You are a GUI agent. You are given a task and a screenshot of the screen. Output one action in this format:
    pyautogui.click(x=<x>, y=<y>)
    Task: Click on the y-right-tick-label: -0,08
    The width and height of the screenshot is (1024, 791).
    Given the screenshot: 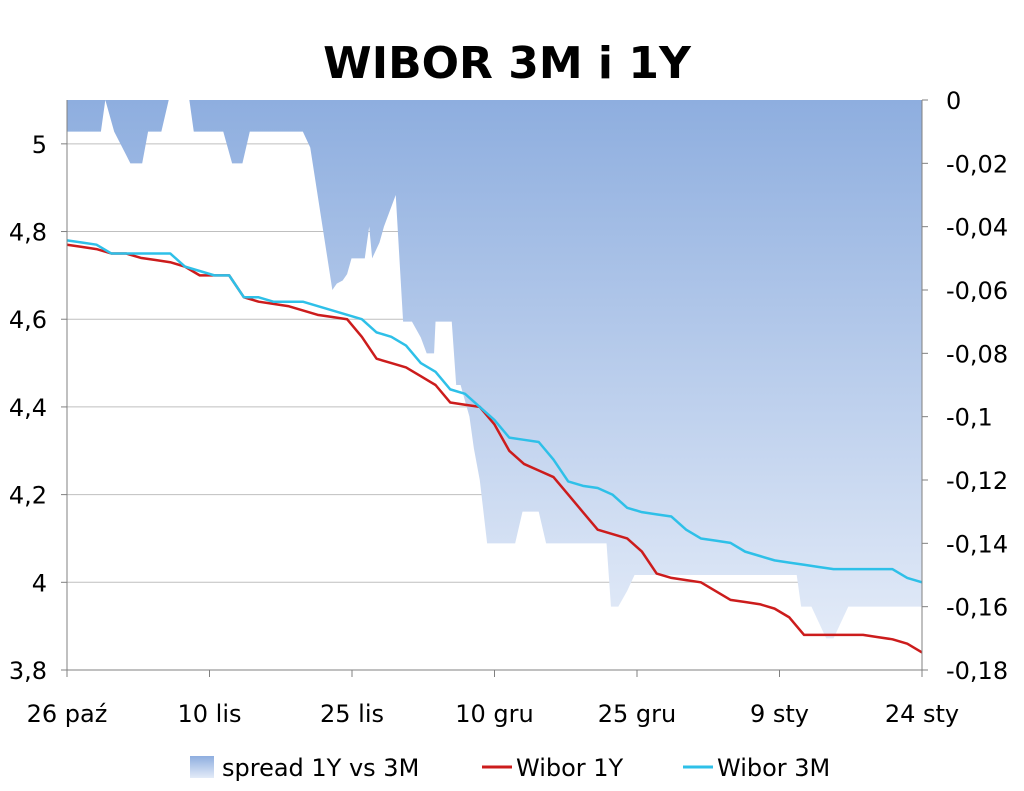 What is the action you would take?
    pyautogui.click(x=977, y=354)
    